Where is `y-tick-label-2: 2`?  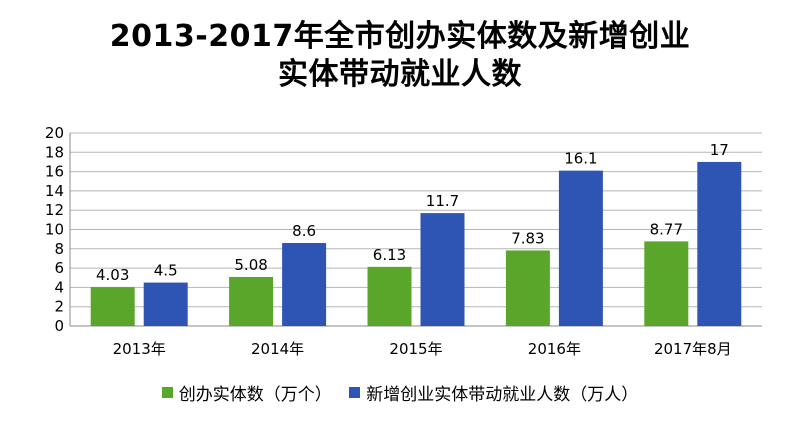
y-tick-label-2: 2 is located at coordinates (59, 307).